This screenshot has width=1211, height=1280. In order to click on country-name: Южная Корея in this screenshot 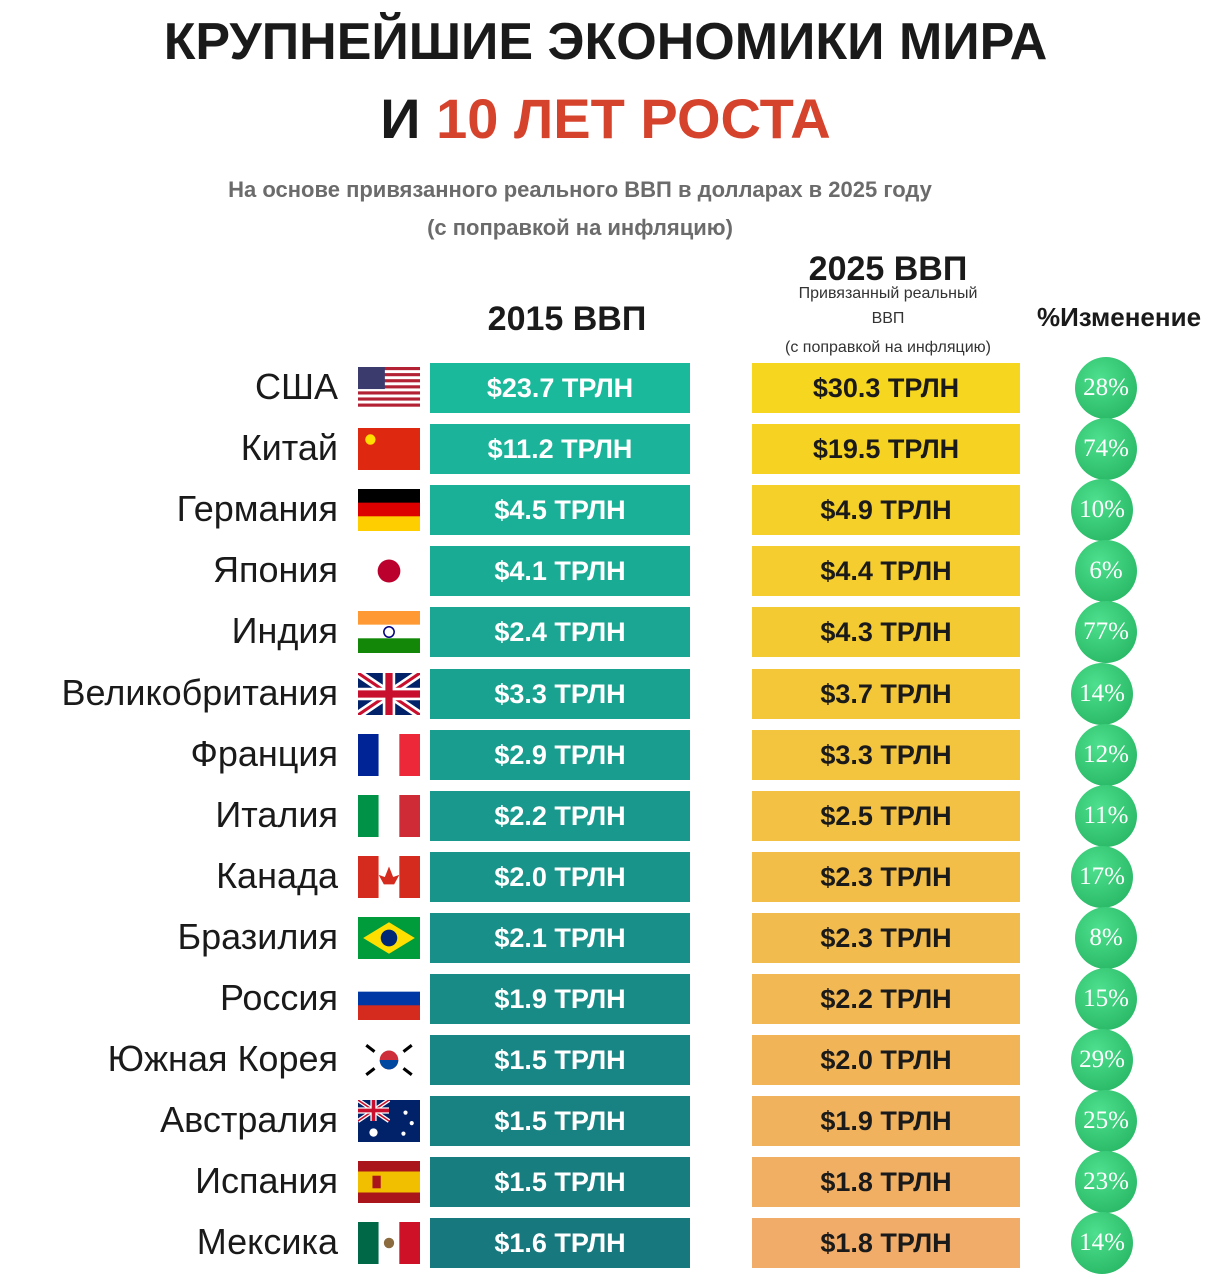, I will do `click(222, 1059)`.